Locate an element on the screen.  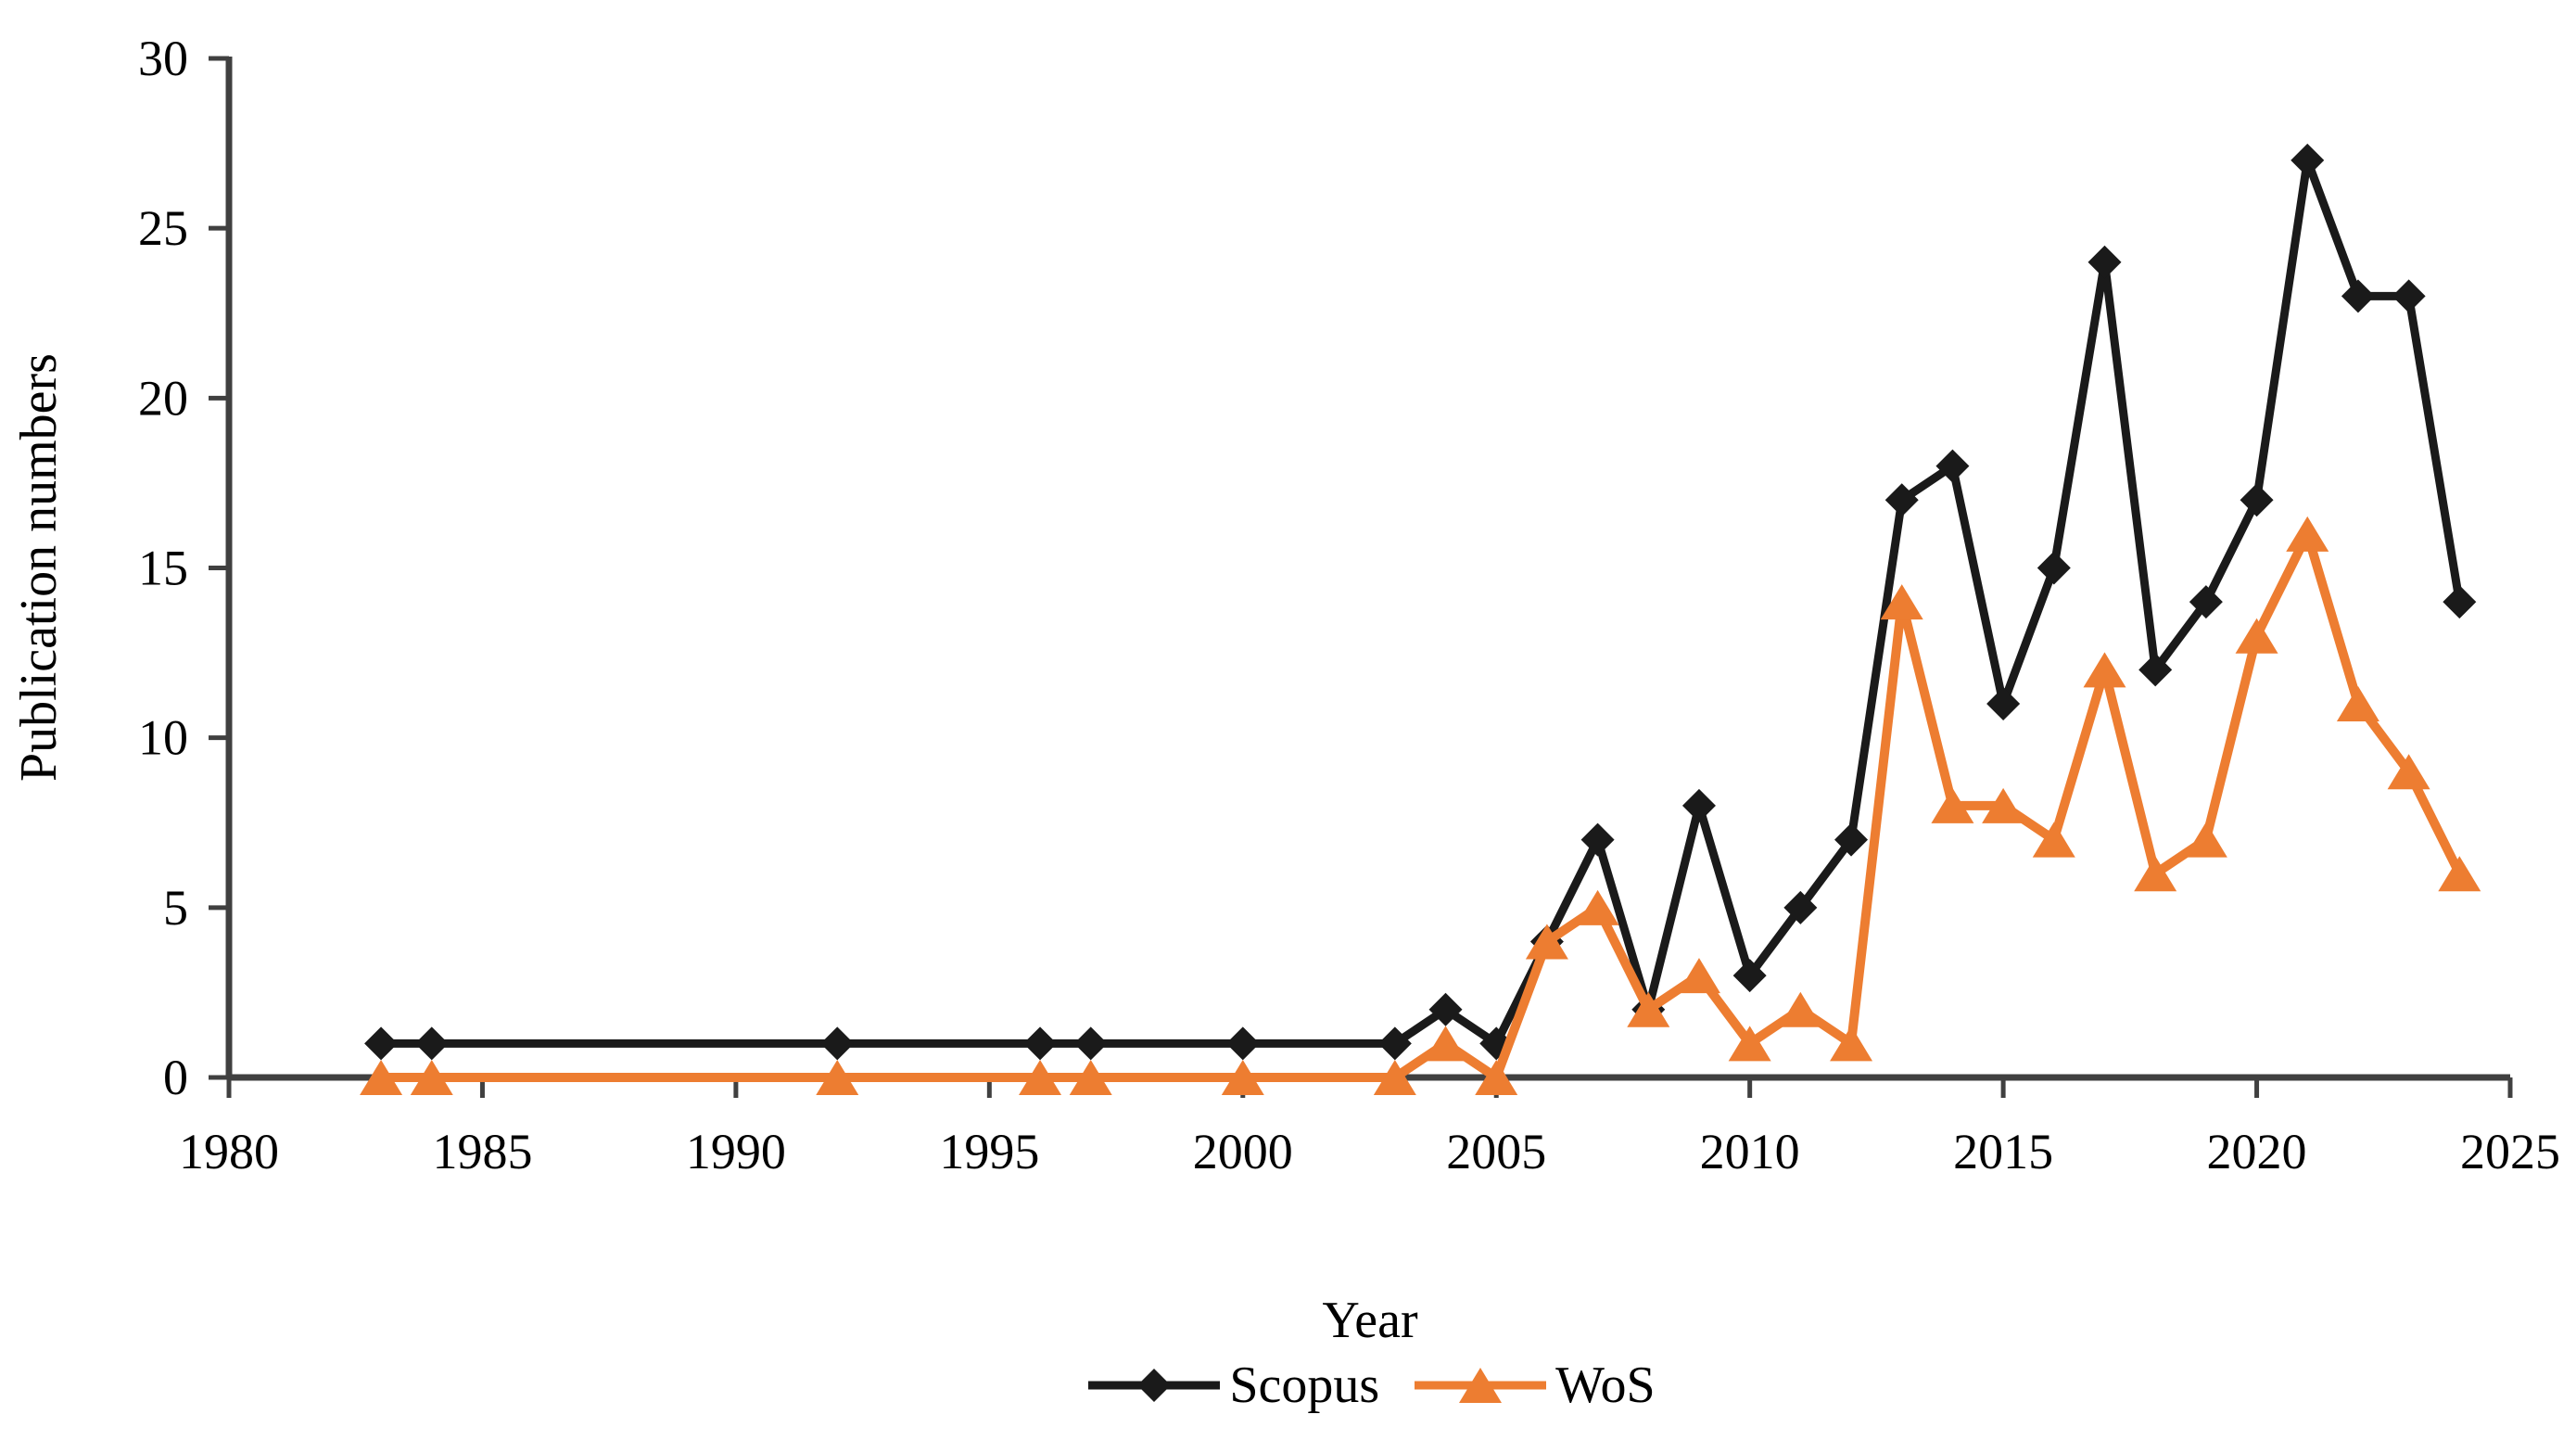
x-tick-label: 1990 is located at coordinates (736, 1151).